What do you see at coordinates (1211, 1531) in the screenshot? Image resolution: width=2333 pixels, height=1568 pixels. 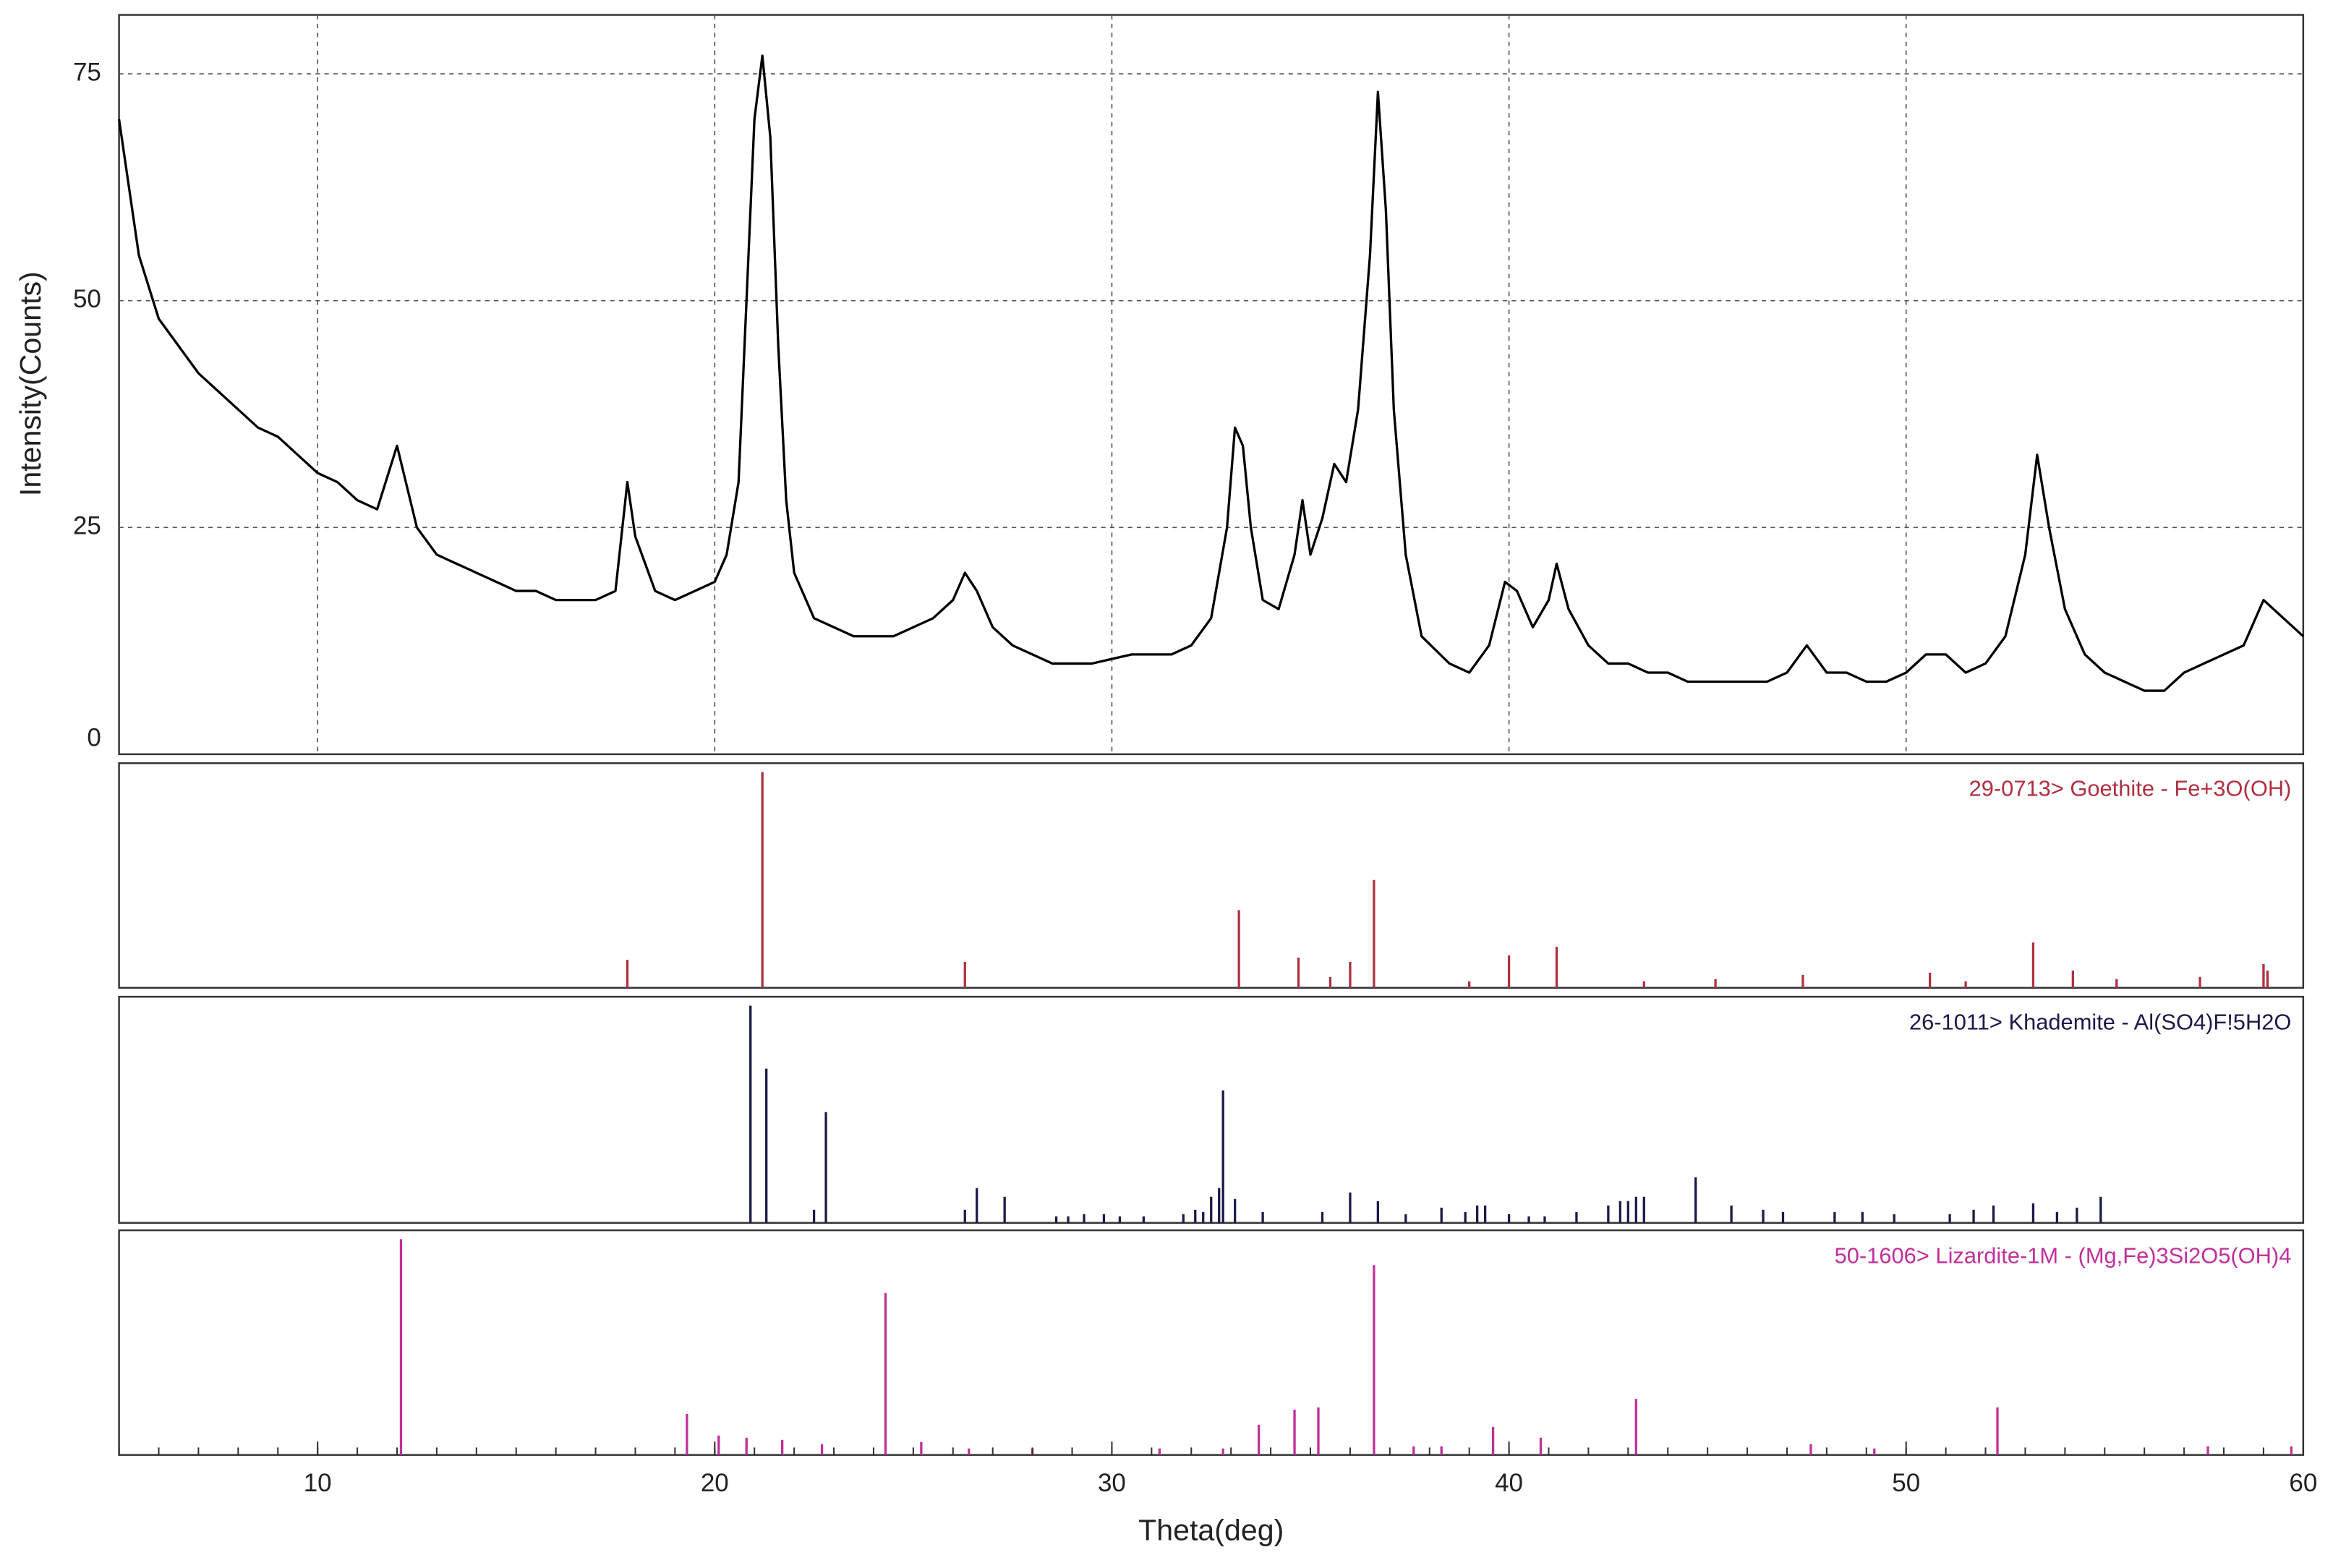 I see `x-axis-label: Theta(deg)` at bounding box center [1211, 1531].